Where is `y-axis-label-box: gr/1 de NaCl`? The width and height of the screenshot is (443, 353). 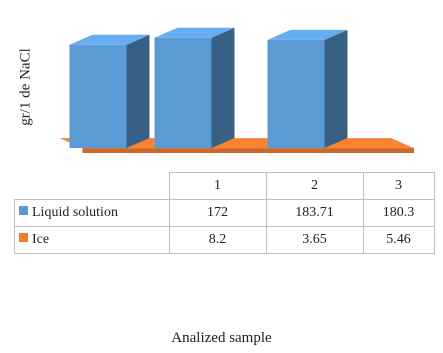
y-axis-label-box: gr/1 de NaCl is located at coordinates (26, 87).